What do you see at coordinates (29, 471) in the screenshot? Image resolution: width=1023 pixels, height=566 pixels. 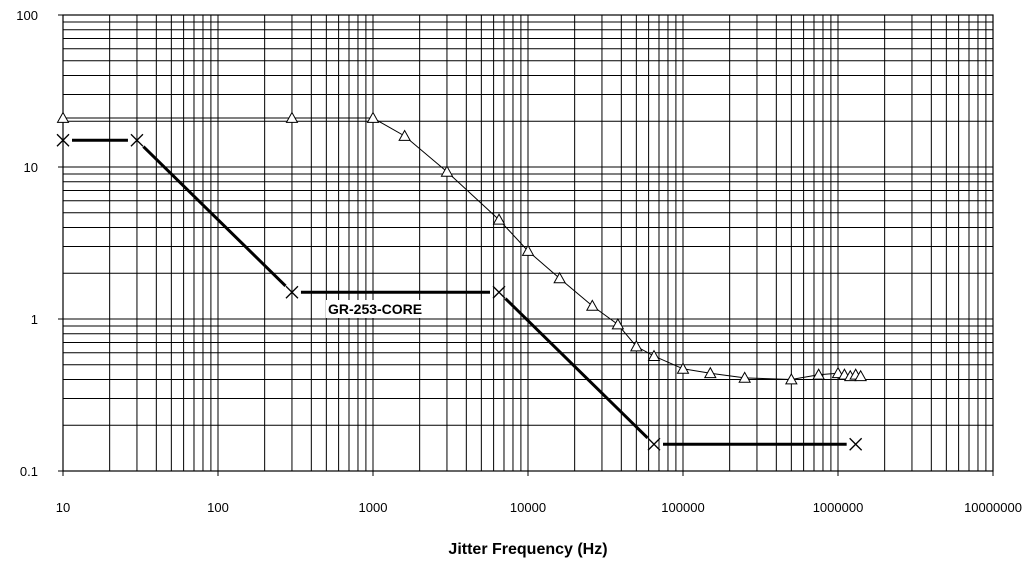 I see `y-tick-label: 0.1` at bounding box center [29, 471].